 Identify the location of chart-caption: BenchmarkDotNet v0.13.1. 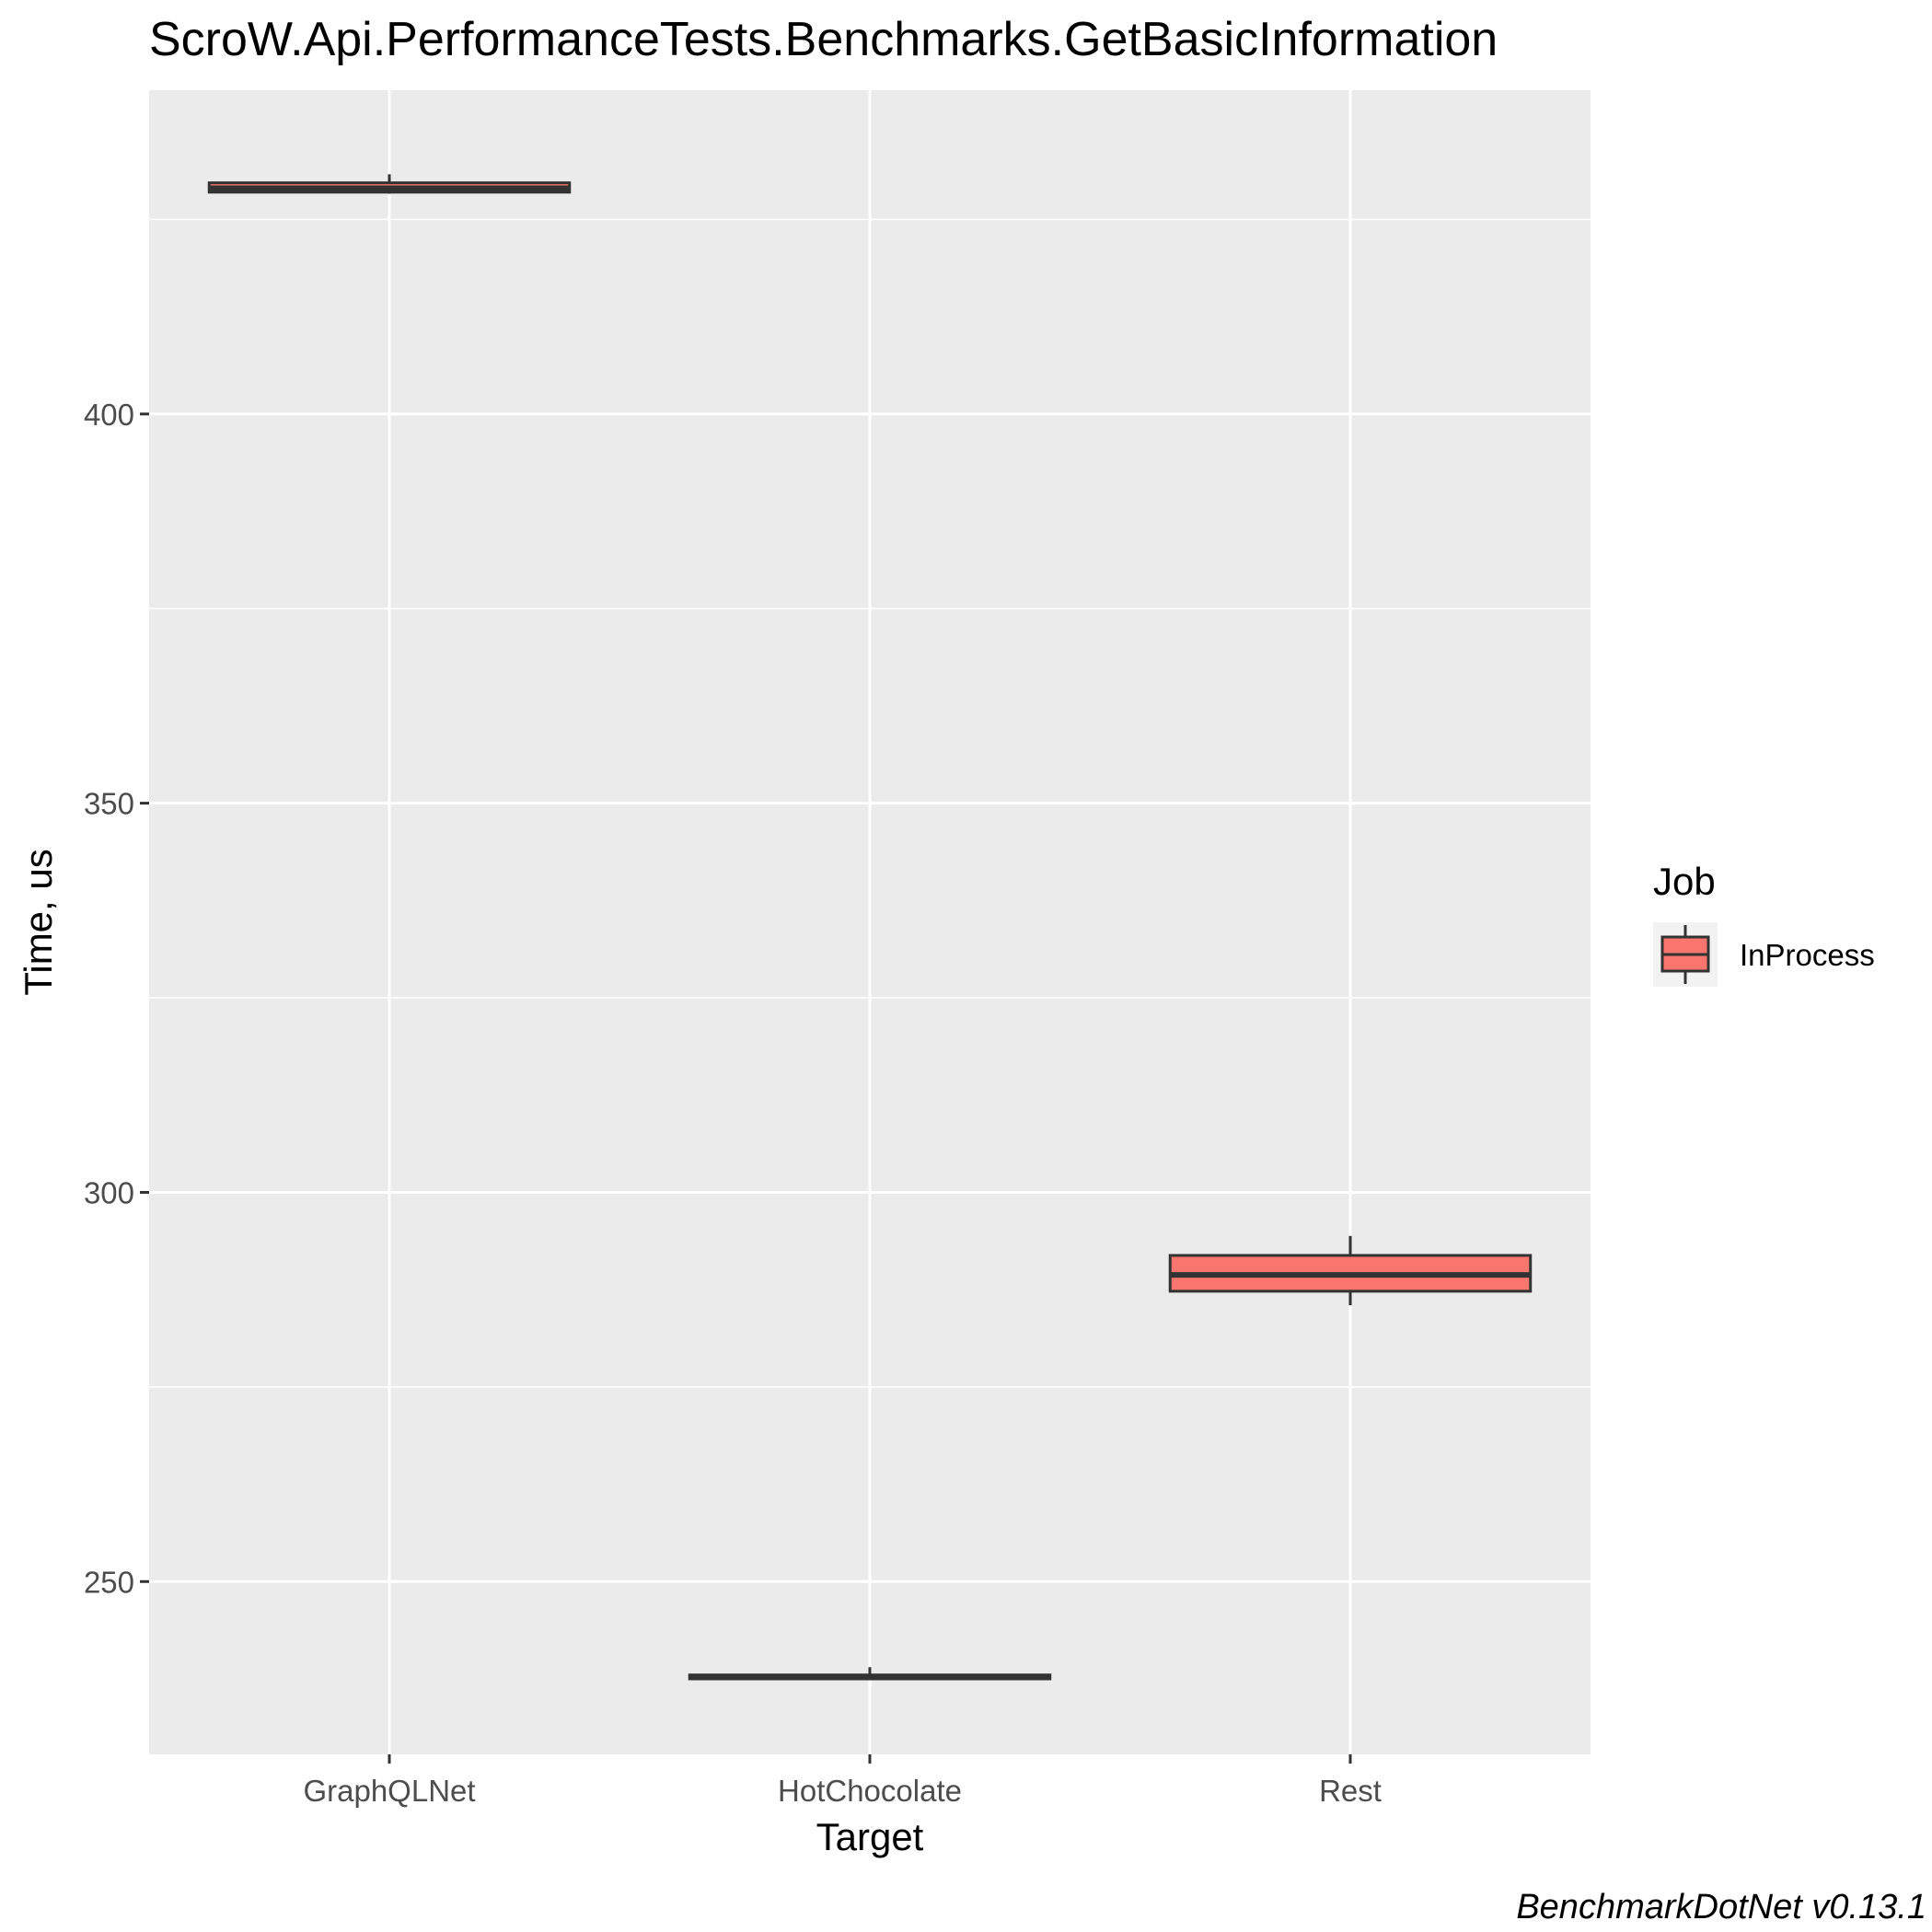
(1721, 1907).